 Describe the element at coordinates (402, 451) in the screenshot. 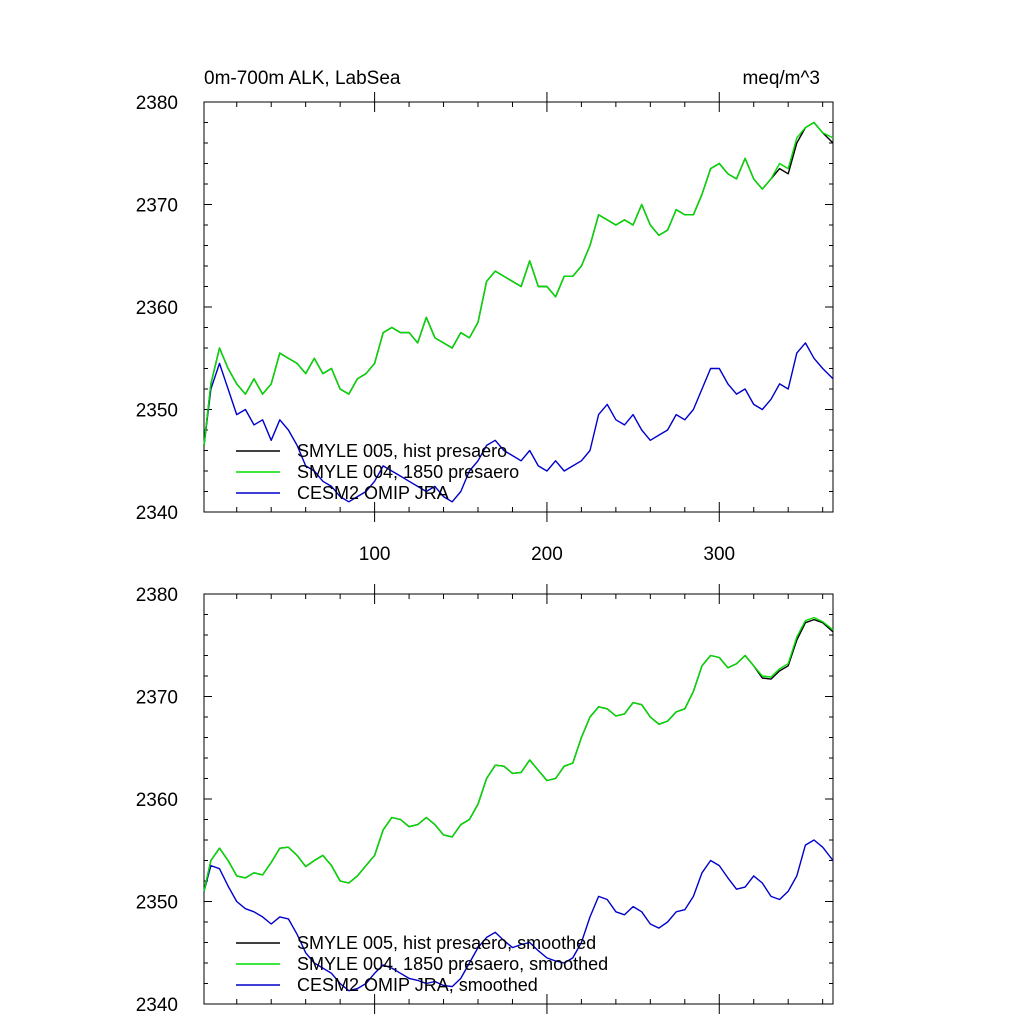

I see `legend-label-0: SMYLE 005, hist presaero` at that location.